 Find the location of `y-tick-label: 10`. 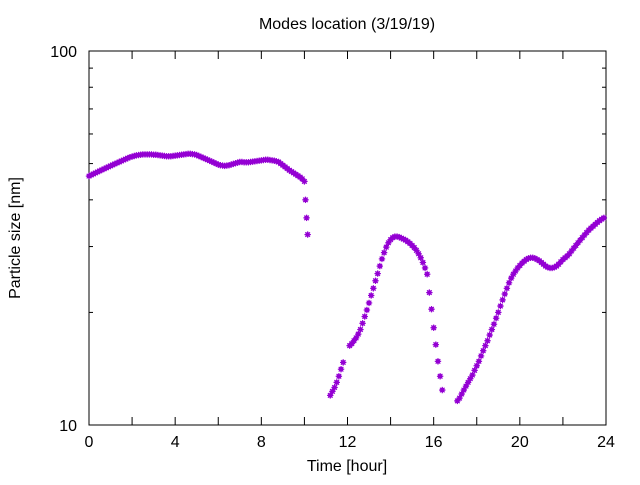

y-tick-label: 10 is located at coordinates (68, 426).